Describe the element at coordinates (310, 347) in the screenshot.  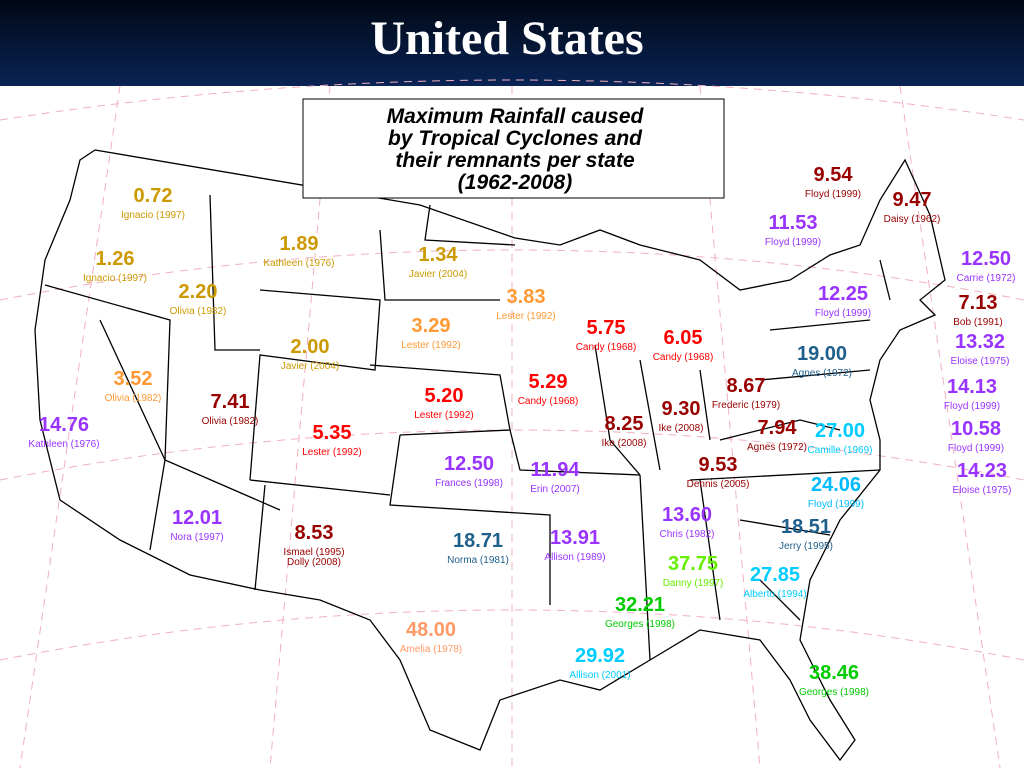
I see `rainfall-value: 2.00` at that location.